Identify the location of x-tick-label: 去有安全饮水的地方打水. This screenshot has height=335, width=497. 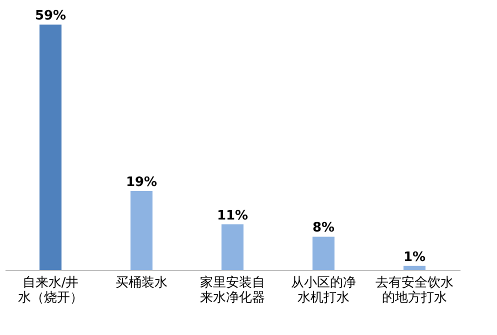
(415, 290).